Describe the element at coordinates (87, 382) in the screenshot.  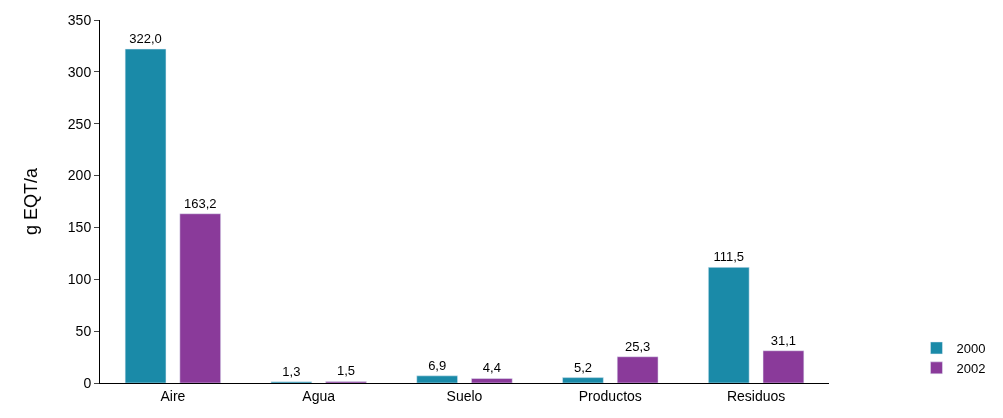
I see `y-tick-label: 0` at that location.